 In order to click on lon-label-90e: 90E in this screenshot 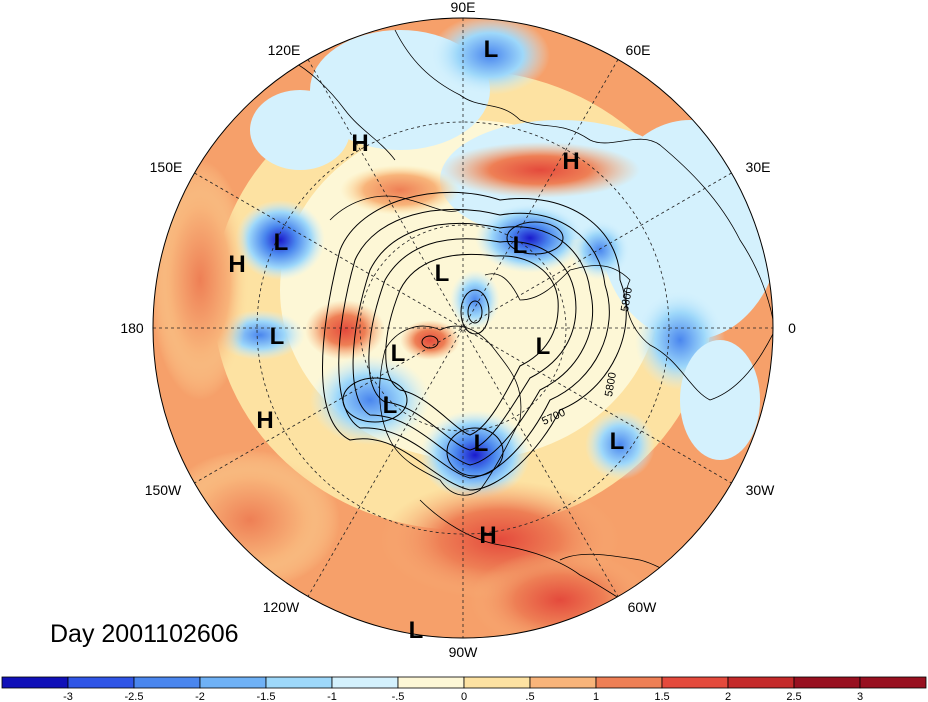, I will do `click(463, 7)`.